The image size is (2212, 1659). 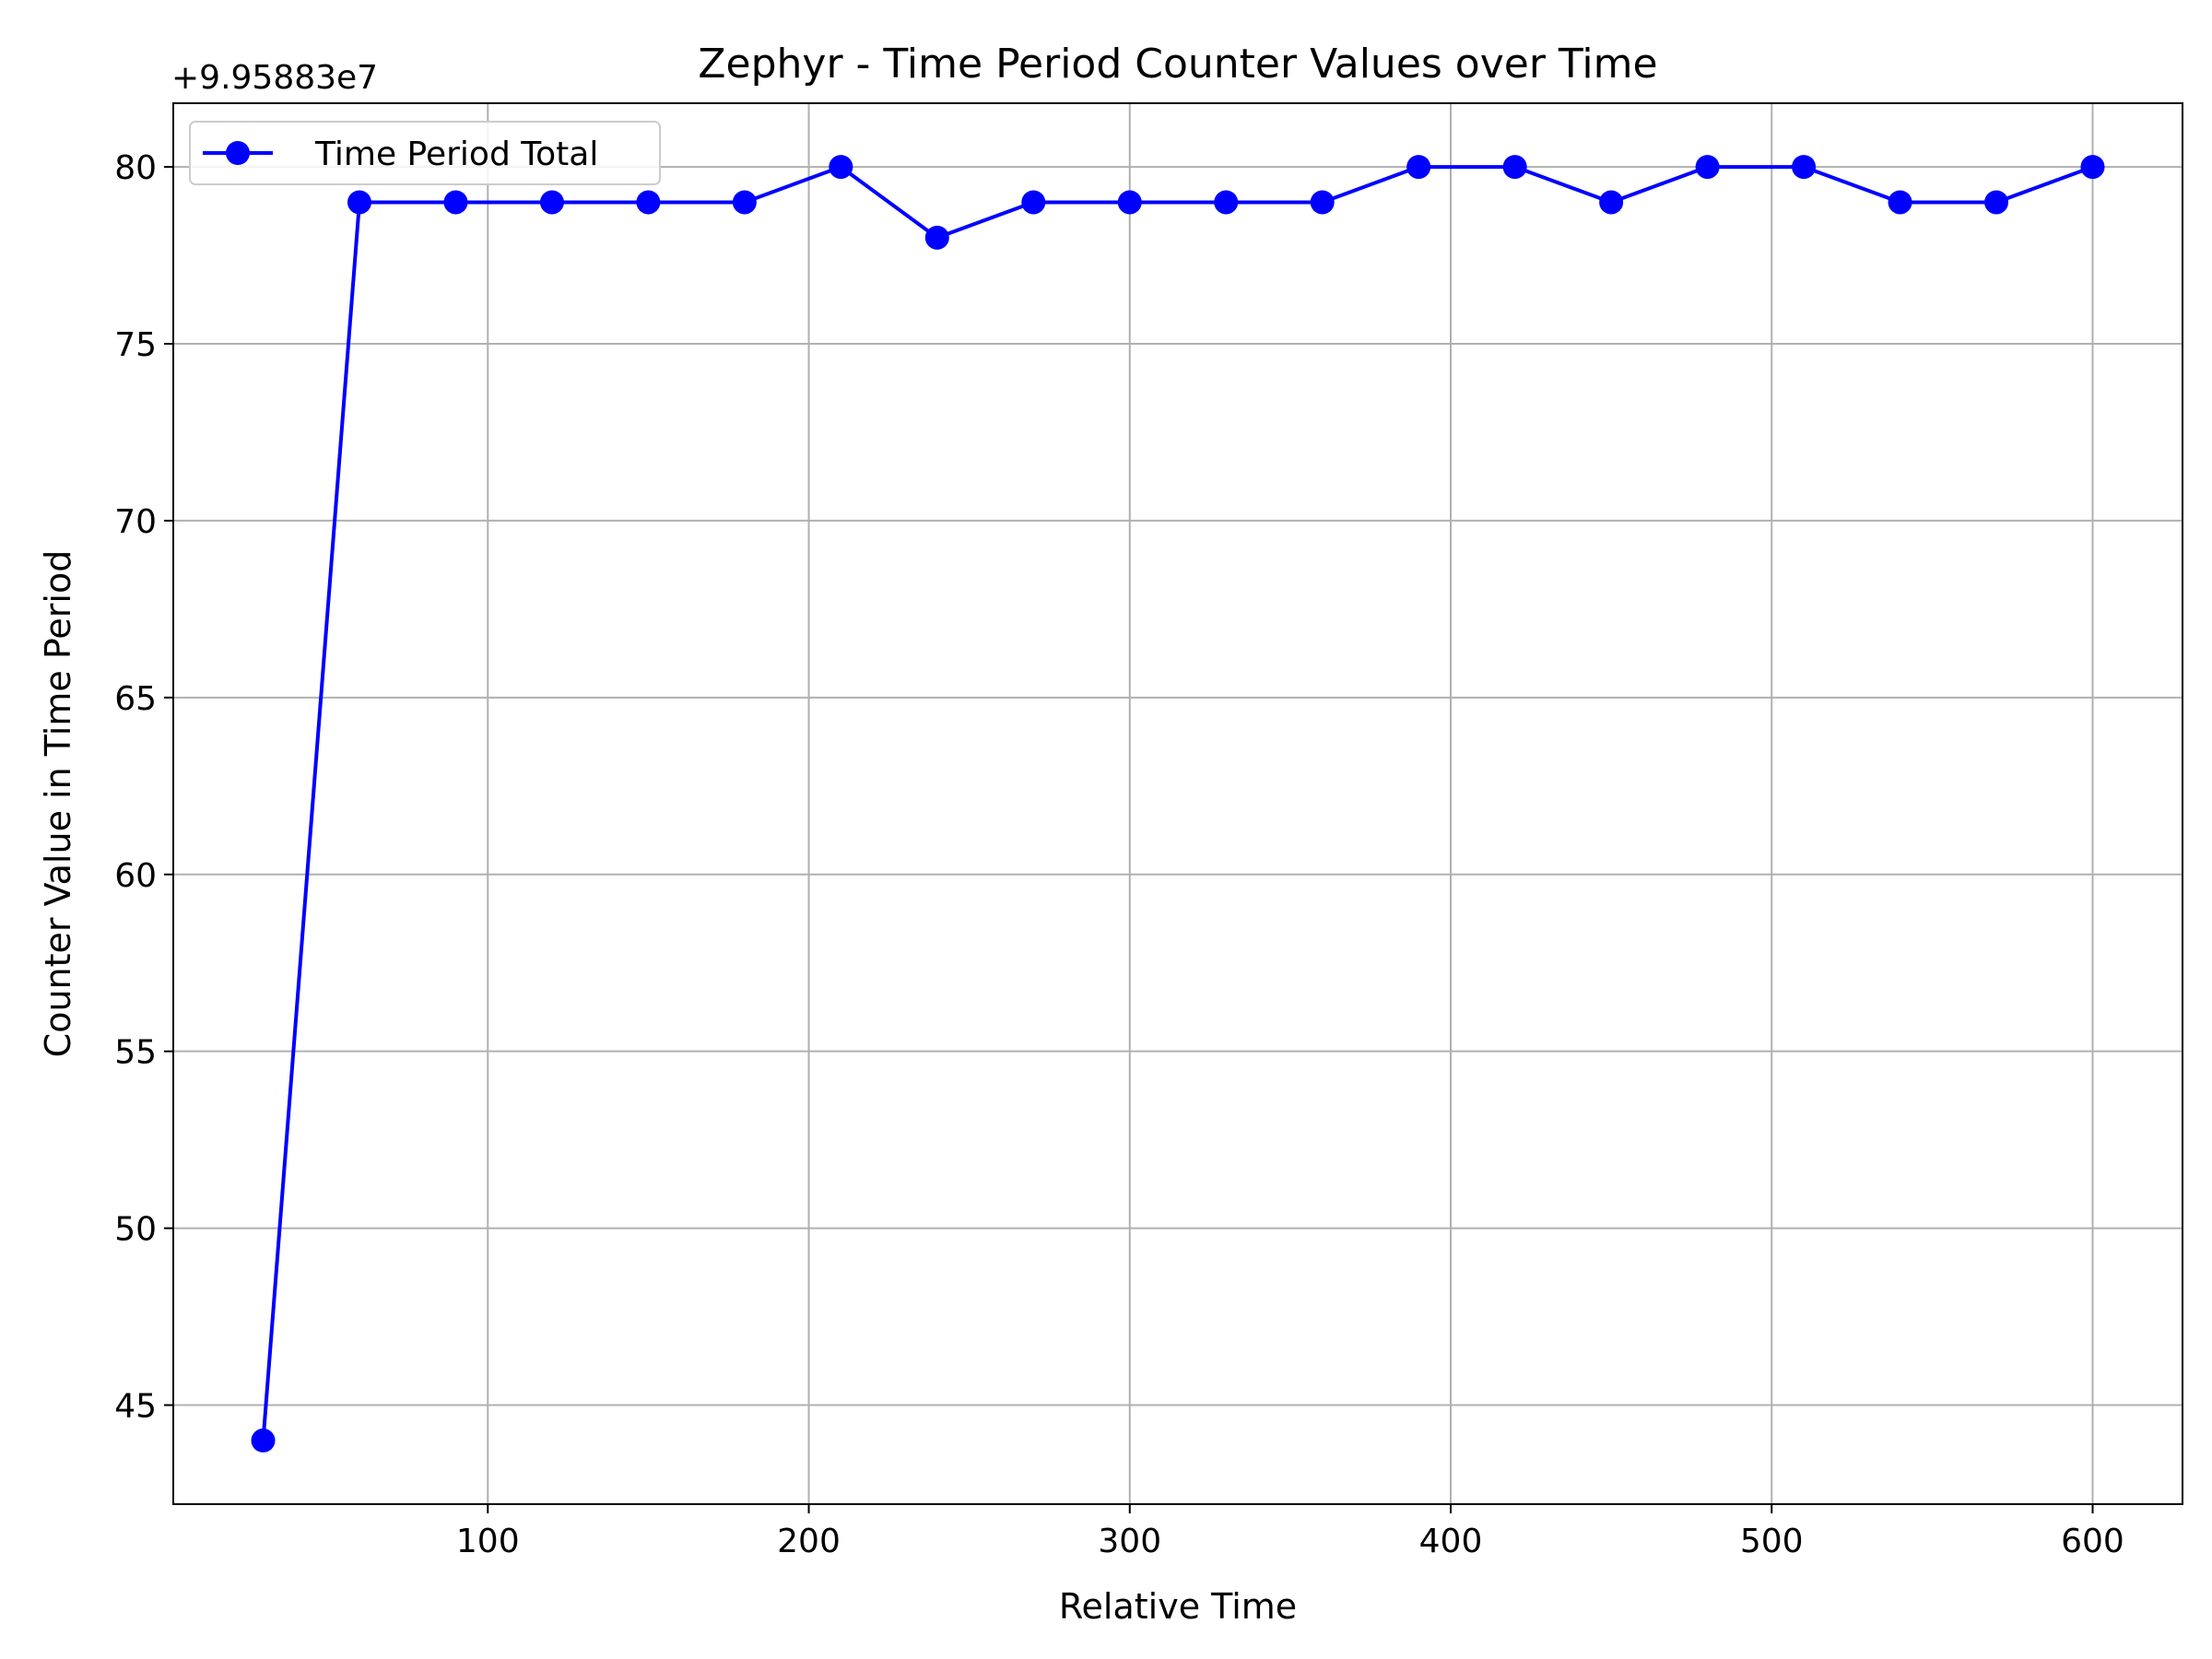 I want to click on x-axis-label: Relative Time, so click(x=1178, y=1606).